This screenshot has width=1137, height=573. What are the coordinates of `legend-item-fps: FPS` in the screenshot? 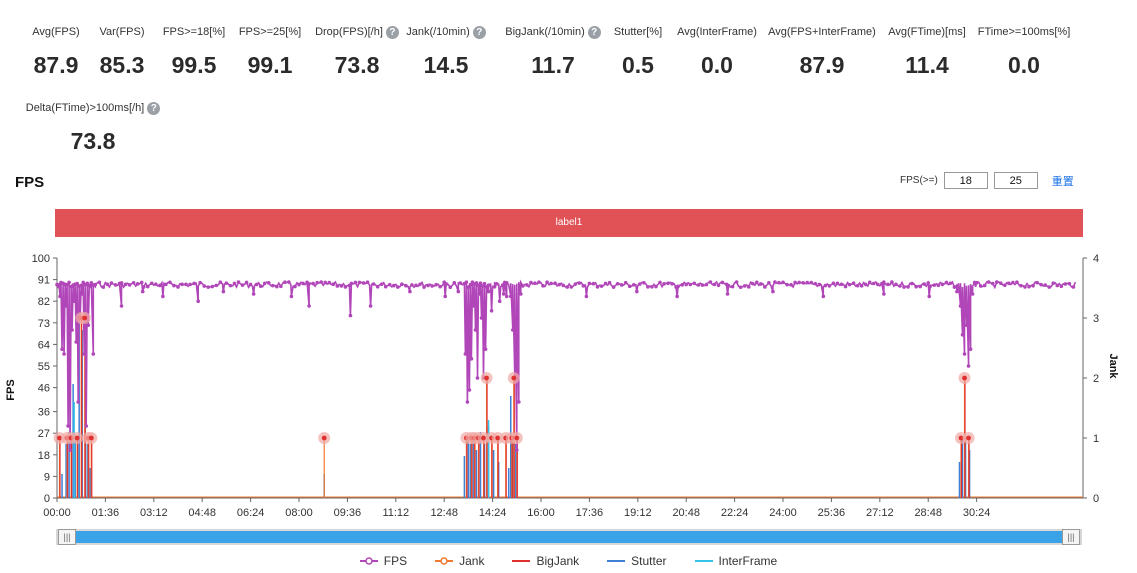 It's located at (383, 561).